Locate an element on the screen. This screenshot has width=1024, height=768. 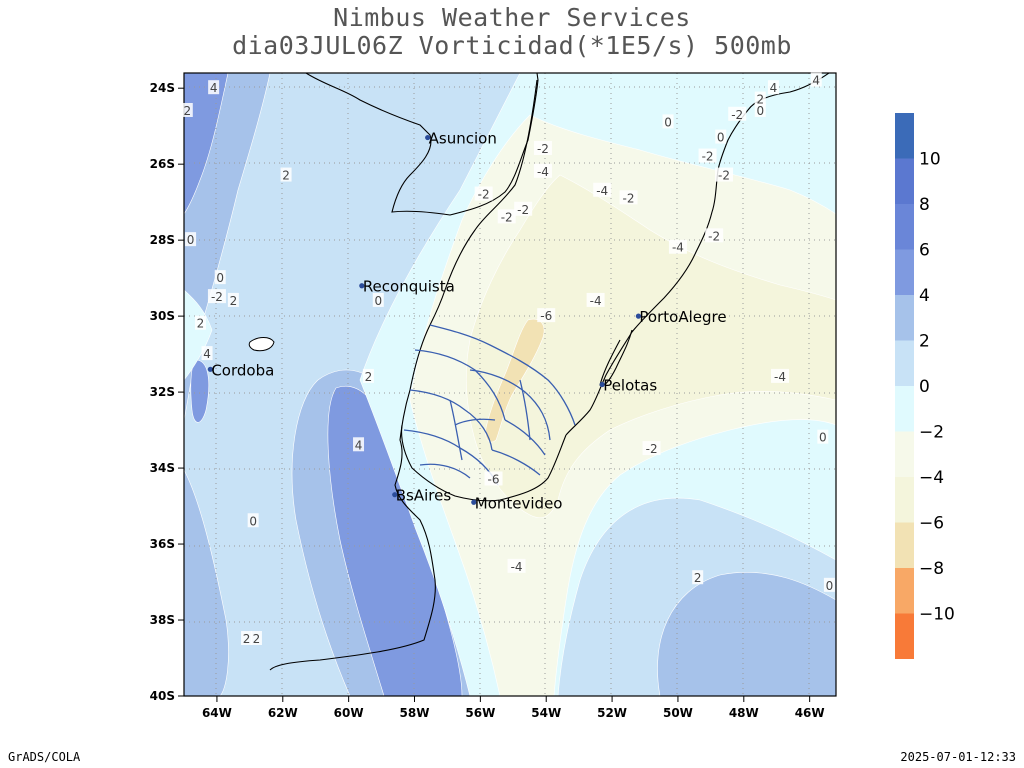
coast-uruguay is located at coordinates (484, 463).